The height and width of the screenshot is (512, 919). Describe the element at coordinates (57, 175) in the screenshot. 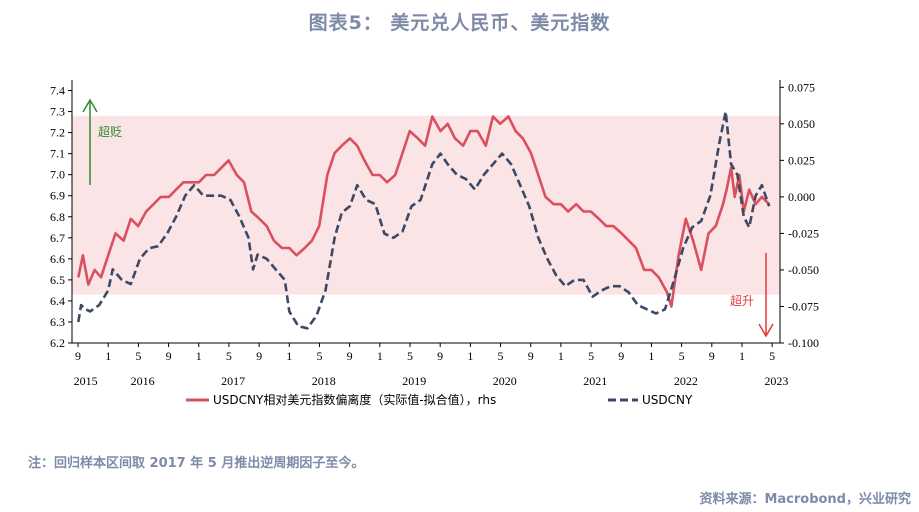

I see `left-tick-label: 7.0` at that location.